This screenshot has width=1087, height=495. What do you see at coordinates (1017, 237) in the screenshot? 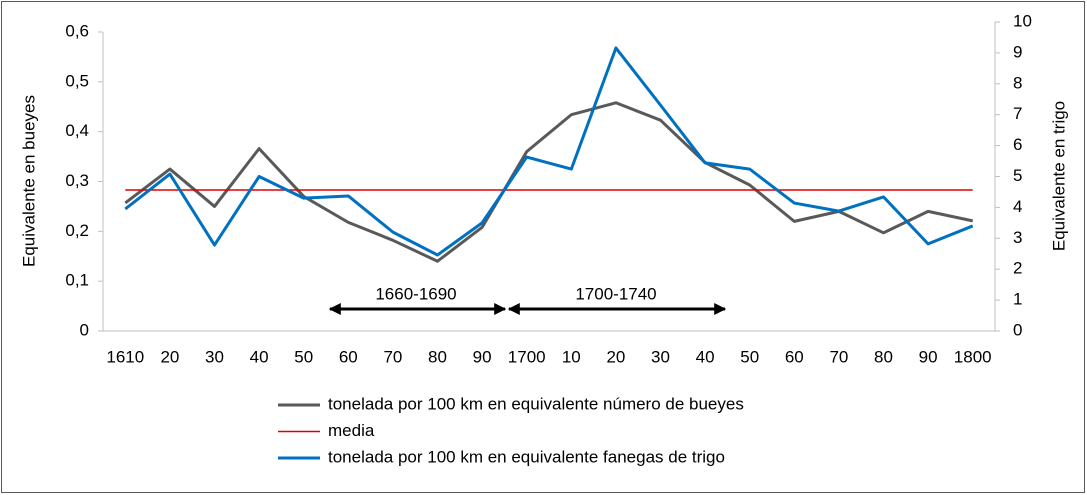
I see `y2-tick-label: 3` at bounding box center [1017, 237].